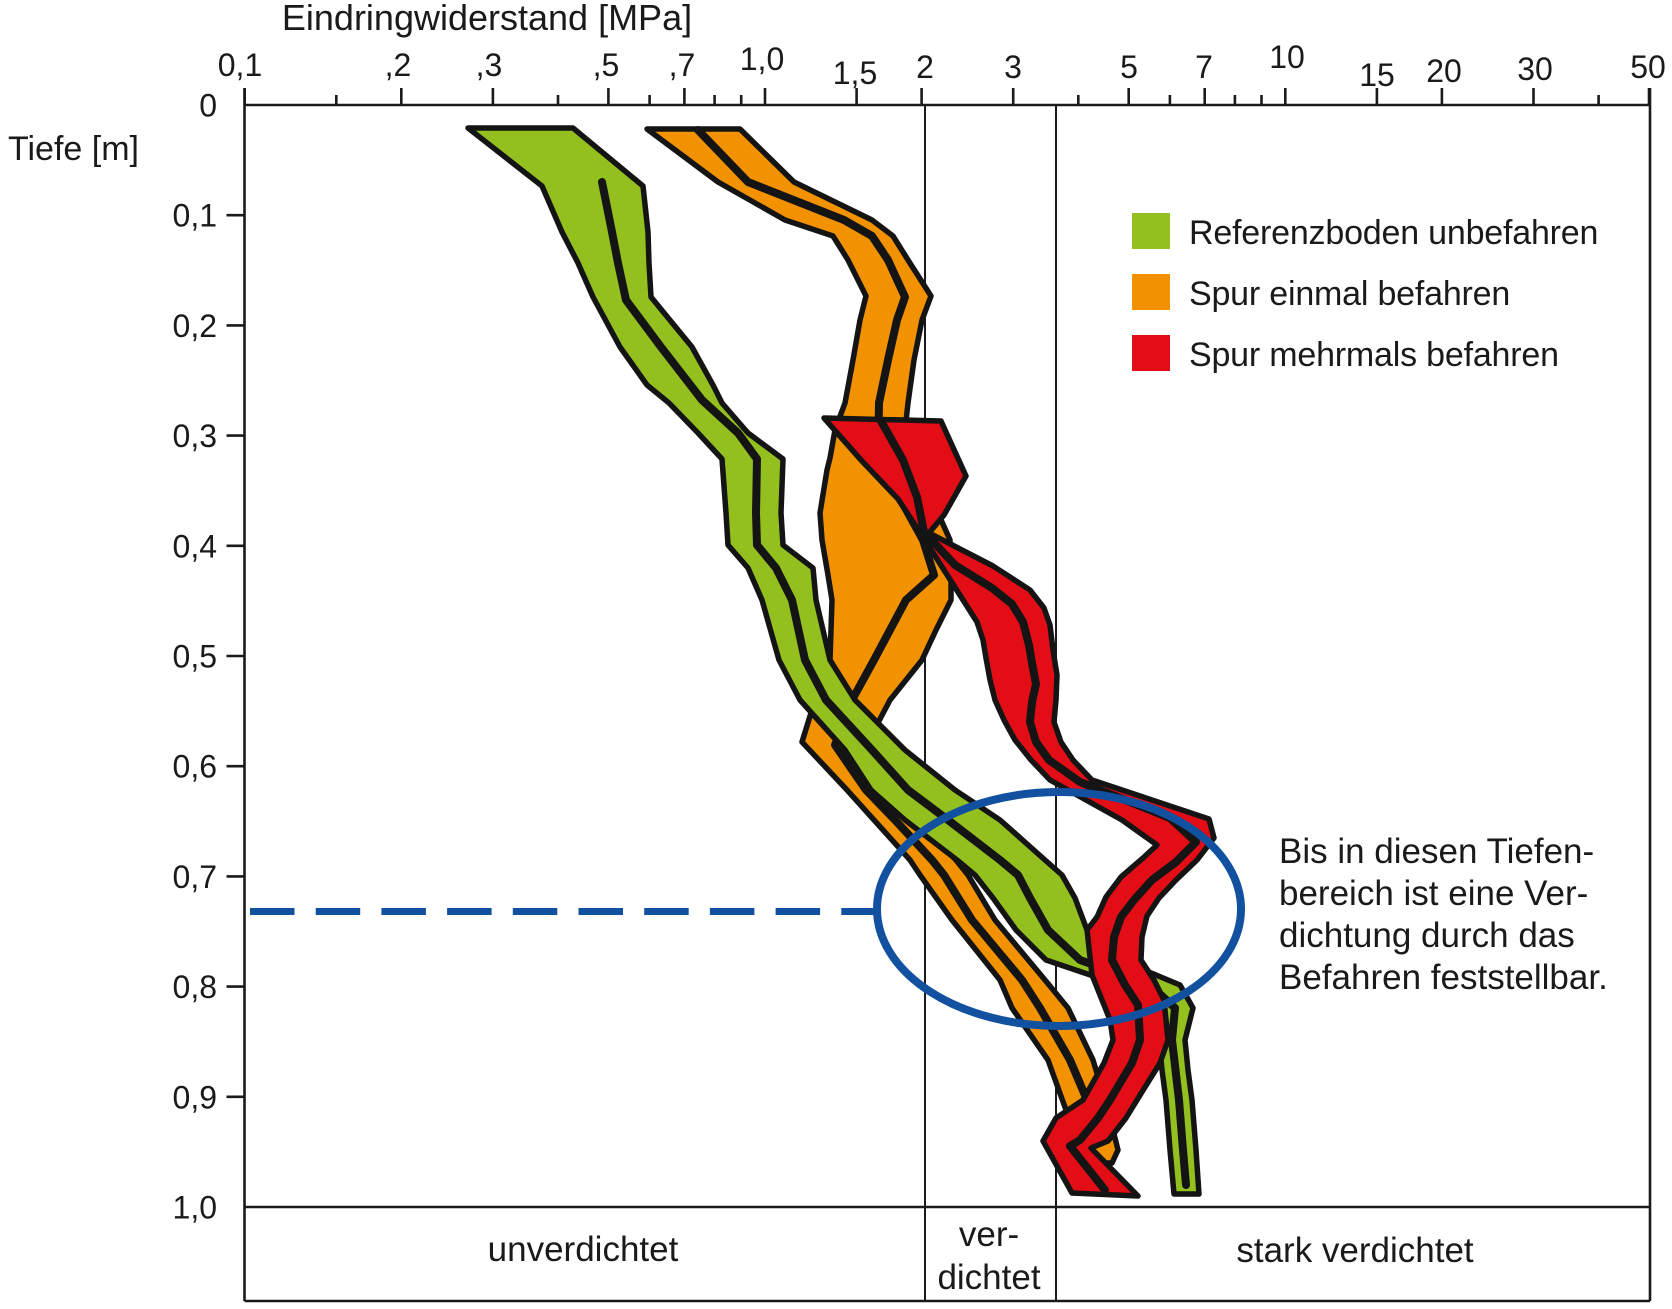 The image size is (1672, 1309). What do you see at coordinates (195, 877) in the screenshot?
I see `svg-text: 0,7` at bounding box center [195, 877].